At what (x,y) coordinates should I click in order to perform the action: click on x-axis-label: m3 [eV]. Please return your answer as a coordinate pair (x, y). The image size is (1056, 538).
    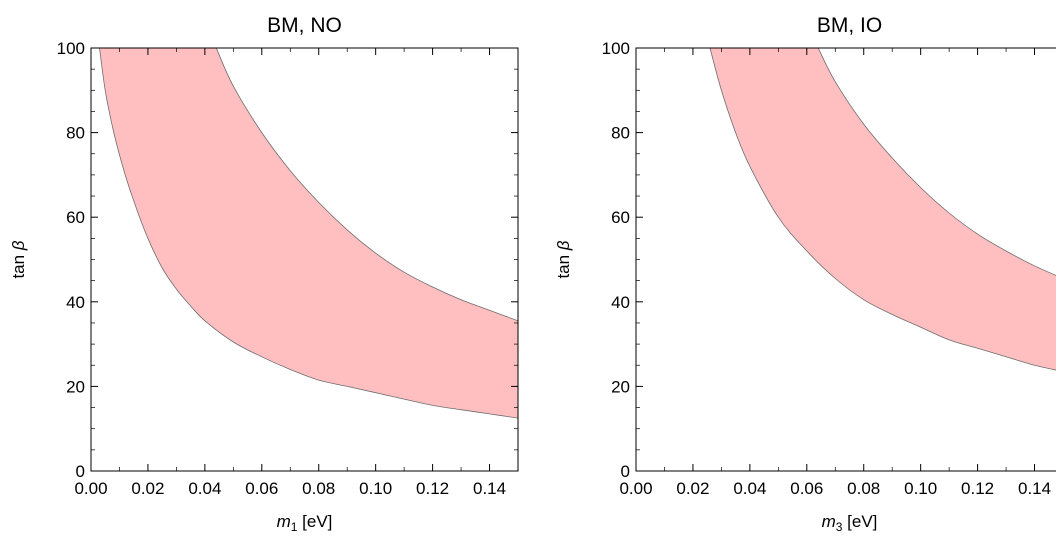
    Looking at the image, I should click on (850, 523).